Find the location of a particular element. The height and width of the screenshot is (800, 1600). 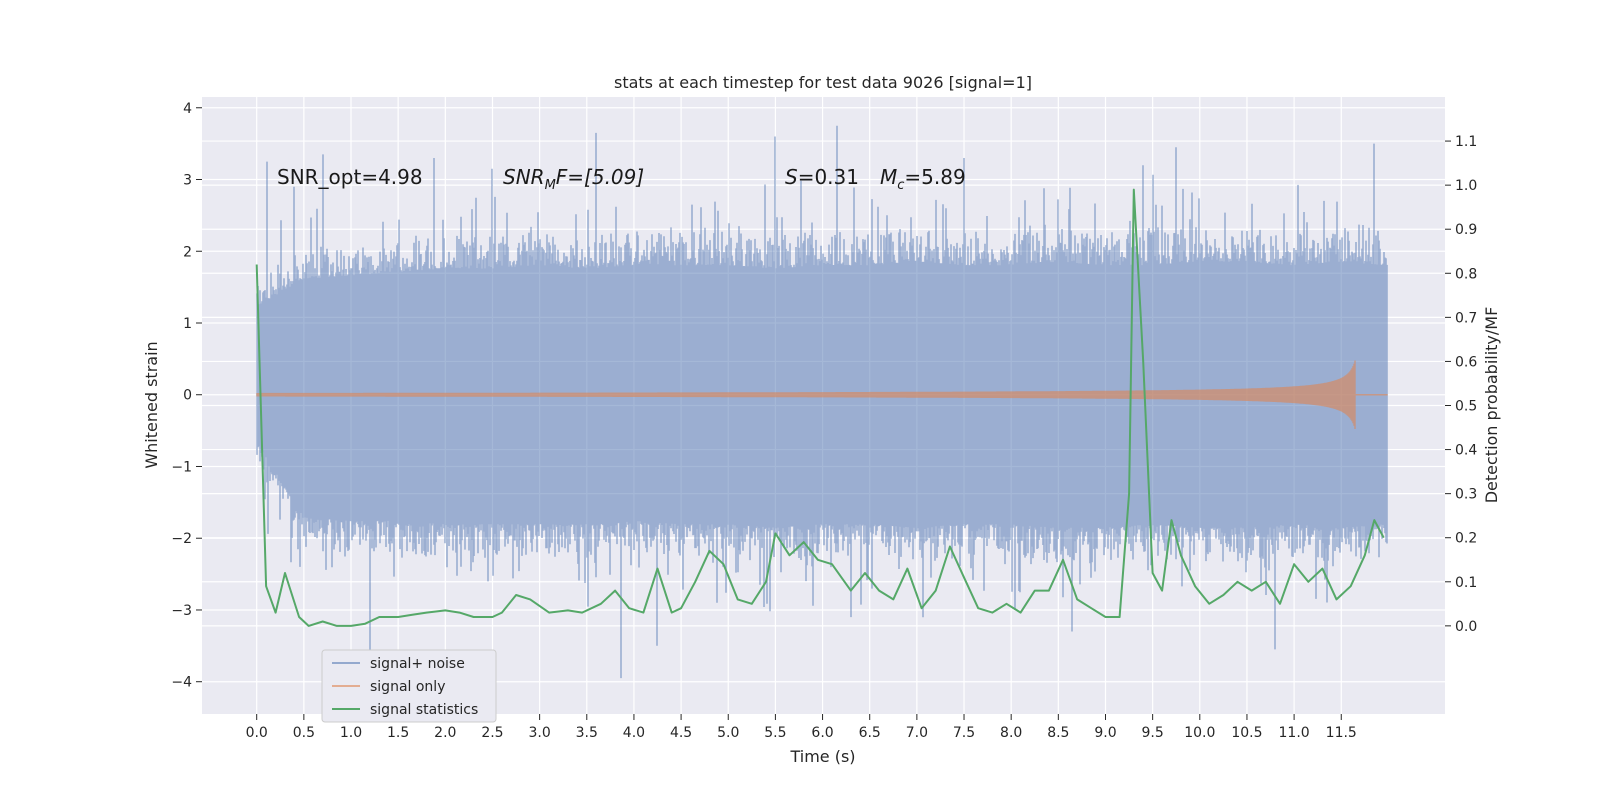

y-right-tick-label: 0.4 is located at coordinates (1466, 451).